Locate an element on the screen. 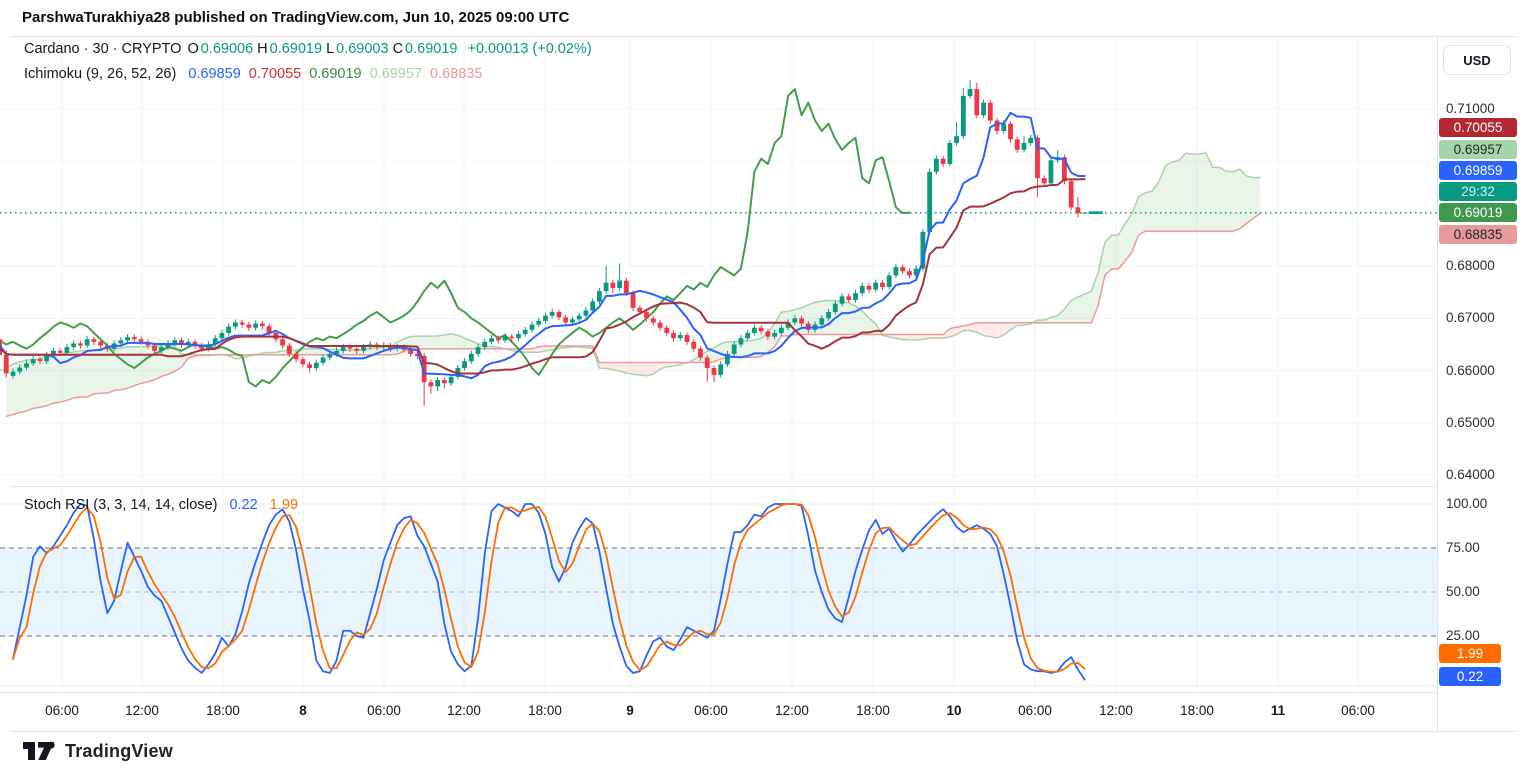  price-tick: 0.64000 is located at coordinates (1470, 475).